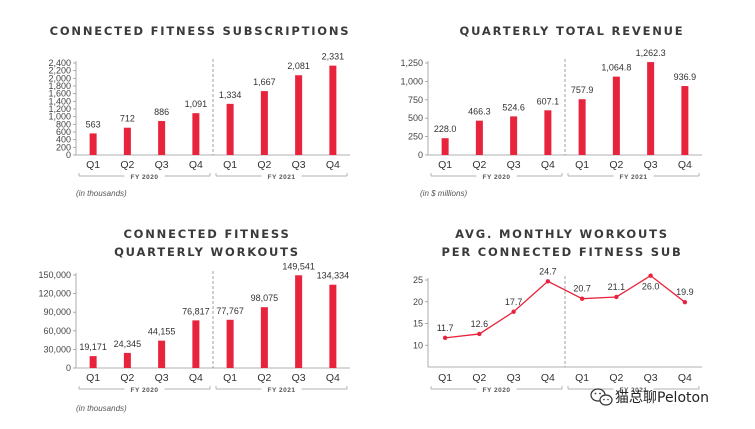  What do you see at coordinates (685, 77) in the screenshot?
I see `data-label: 936.9` at bounding box center [685, 77].